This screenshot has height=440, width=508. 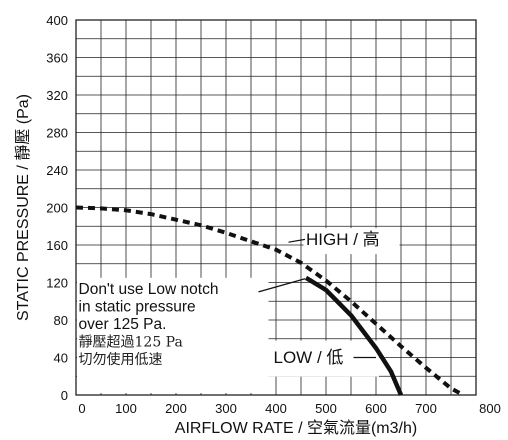 What do you see at coordinates (64, 395) in the screenshot?
I see `y-tick-label: 0` at bounding box center [64, 395].